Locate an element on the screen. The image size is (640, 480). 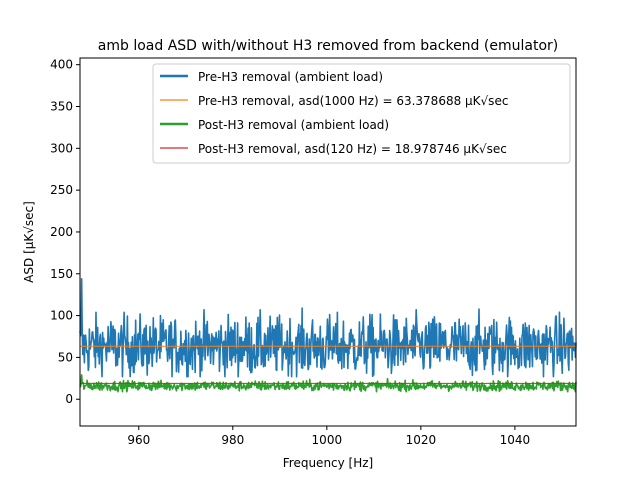
y-tick-label: 100 is located at coordinates (61, 316).